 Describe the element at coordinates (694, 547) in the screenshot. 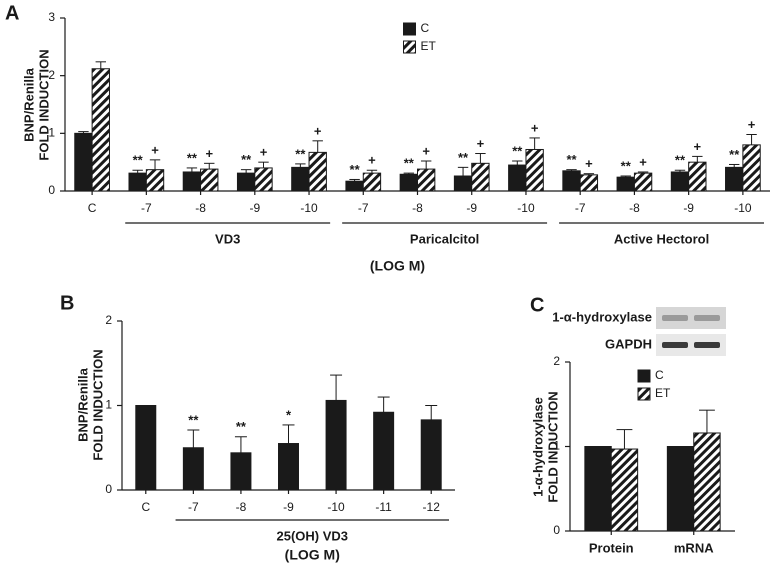

I see `x-tick-label: mRNA` at that location.